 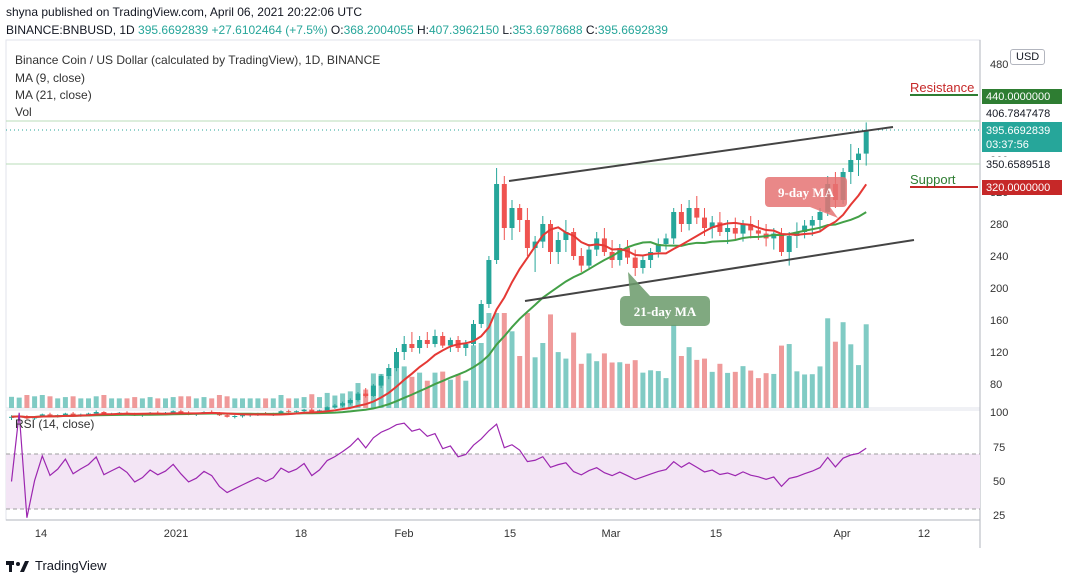 I want to click on time-tick-8: 12, so click(x=924, y=534).